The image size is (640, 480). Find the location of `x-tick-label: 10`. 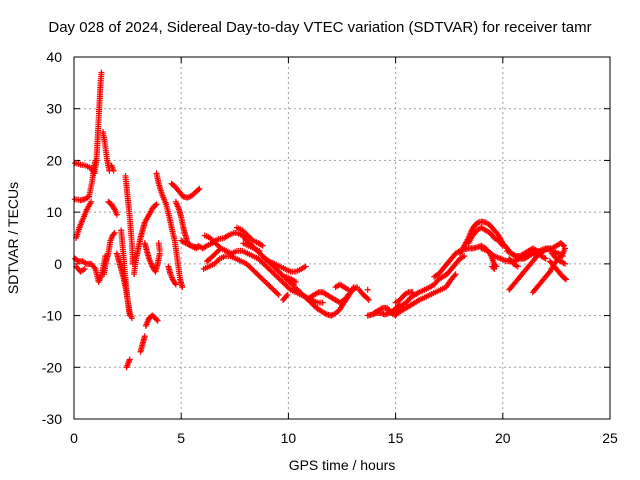

x-tick-label: 10 is located at coordinates (289, 438).